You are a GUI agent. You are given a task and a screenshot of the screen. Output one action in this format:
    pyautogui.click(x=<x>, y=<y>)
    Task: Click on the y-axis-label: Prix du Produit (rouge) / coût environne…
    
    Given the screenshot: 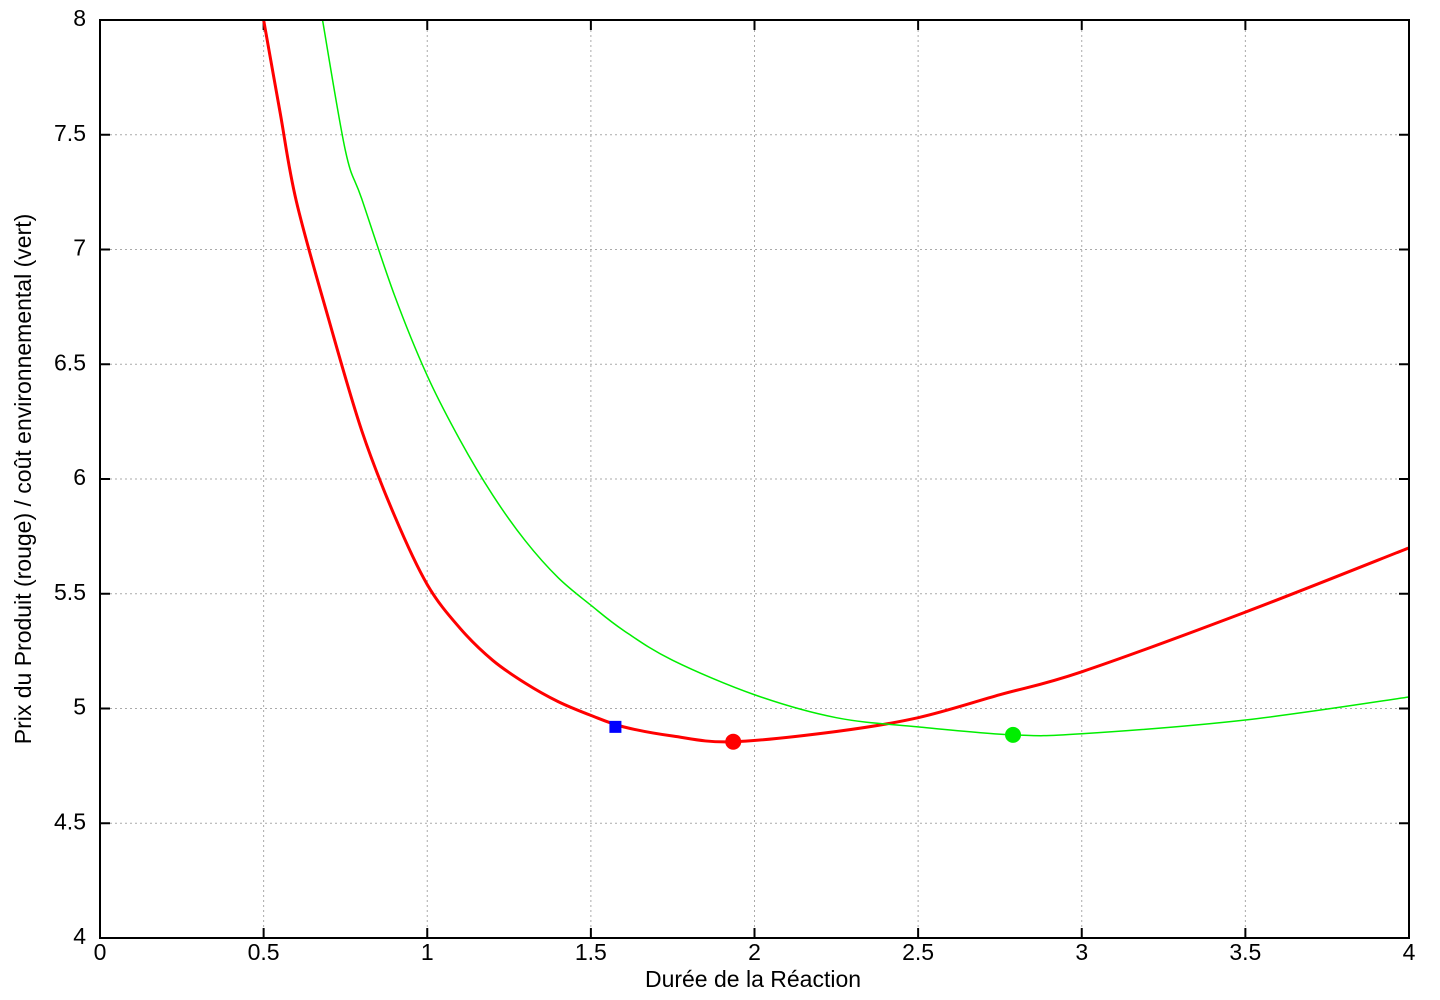 What is the action you would take?
    pyautogui.click(x=23, y=479)
    